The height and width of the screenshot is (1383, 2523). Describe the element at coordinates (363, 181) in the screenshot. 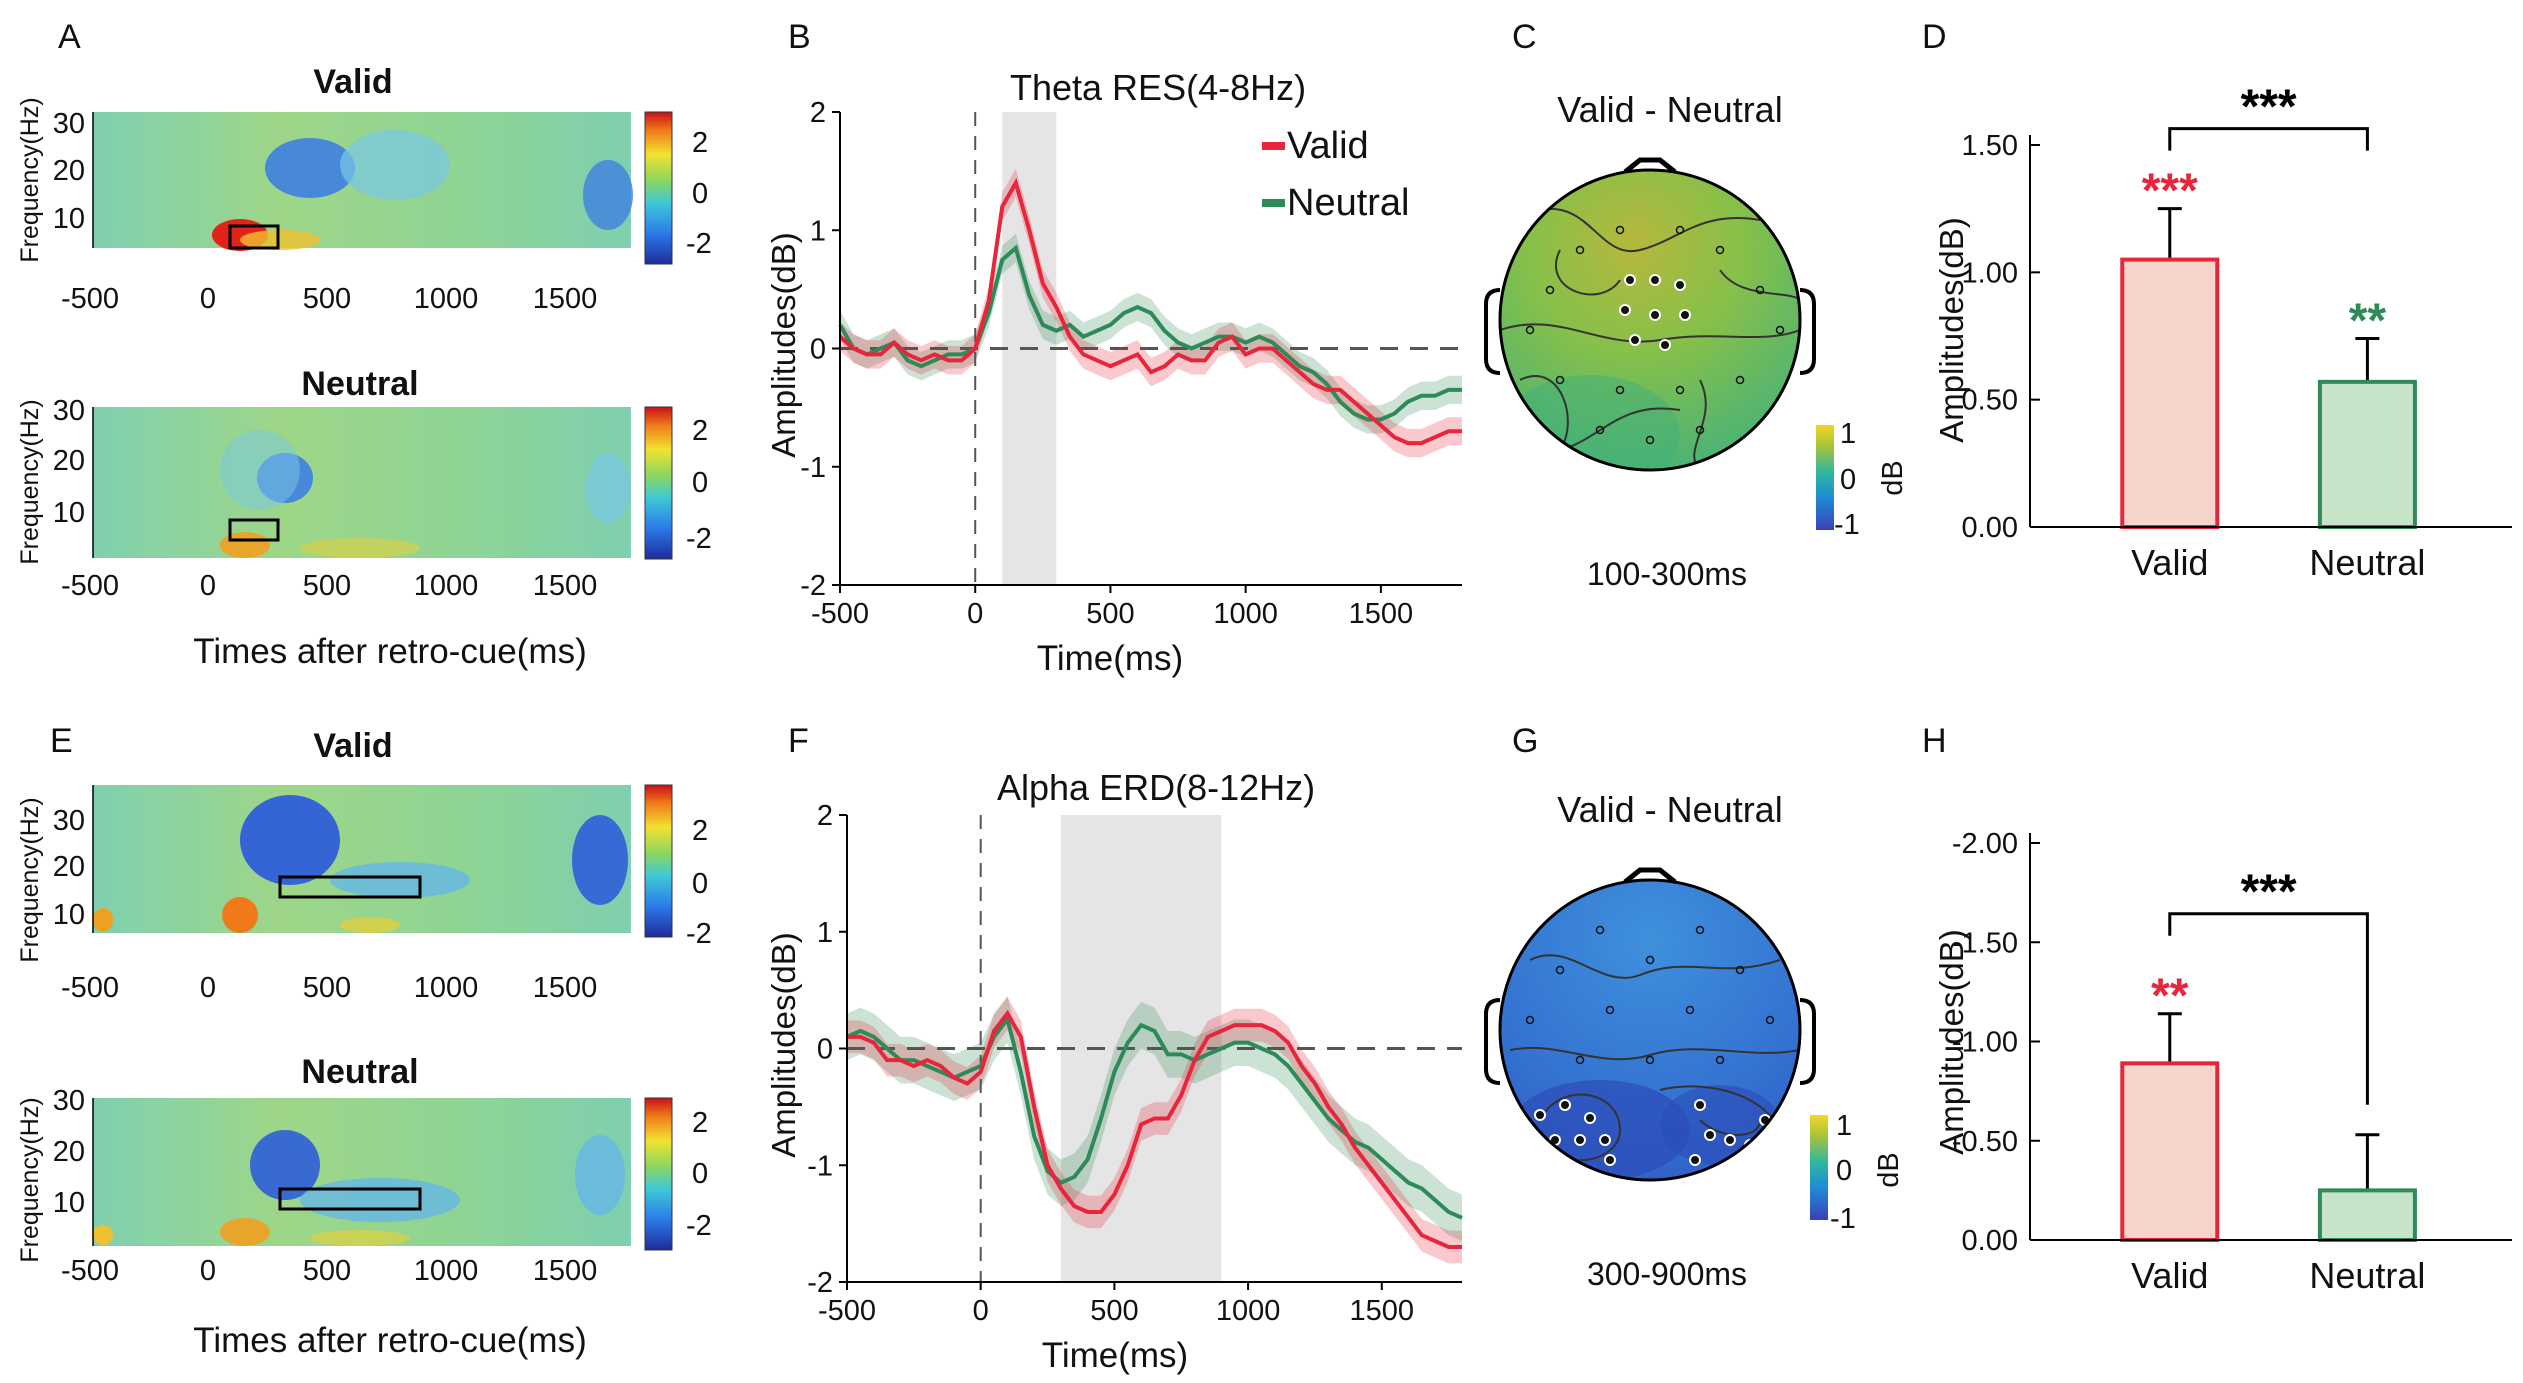

I see `a-top-tf-map` at that location.